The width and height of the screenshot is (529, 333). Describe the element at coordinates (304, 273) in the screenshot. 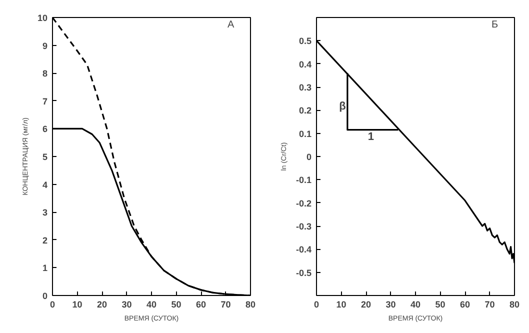

I see `y-tick-label: -0.5` at that location.